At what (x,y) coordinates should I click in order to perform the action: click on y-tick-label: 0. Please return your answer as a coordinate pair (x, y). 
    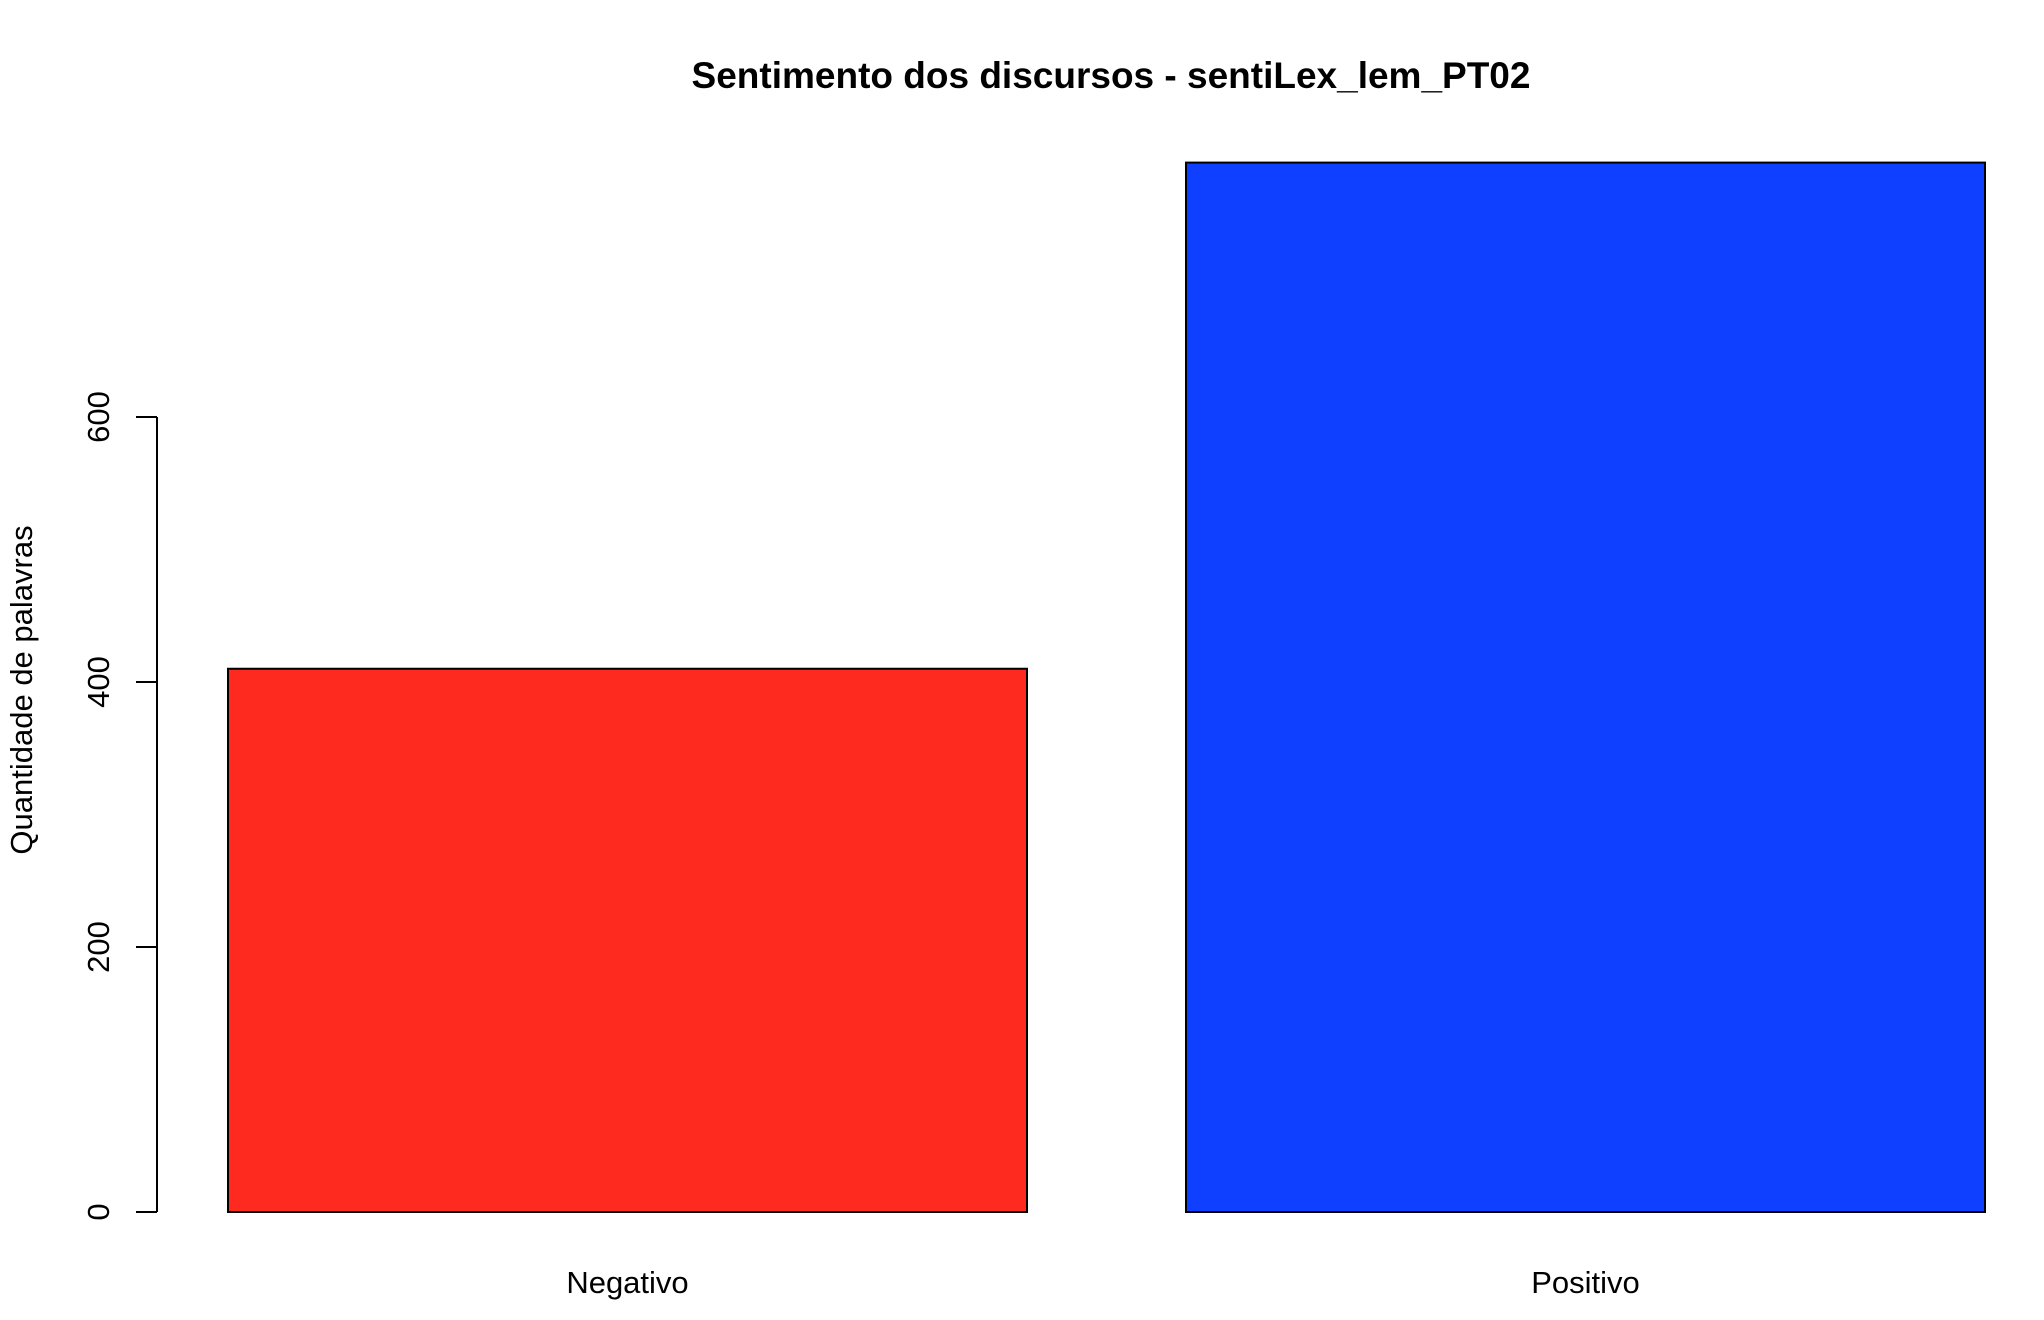
    Looking at the image, I should click on (98, 1211).